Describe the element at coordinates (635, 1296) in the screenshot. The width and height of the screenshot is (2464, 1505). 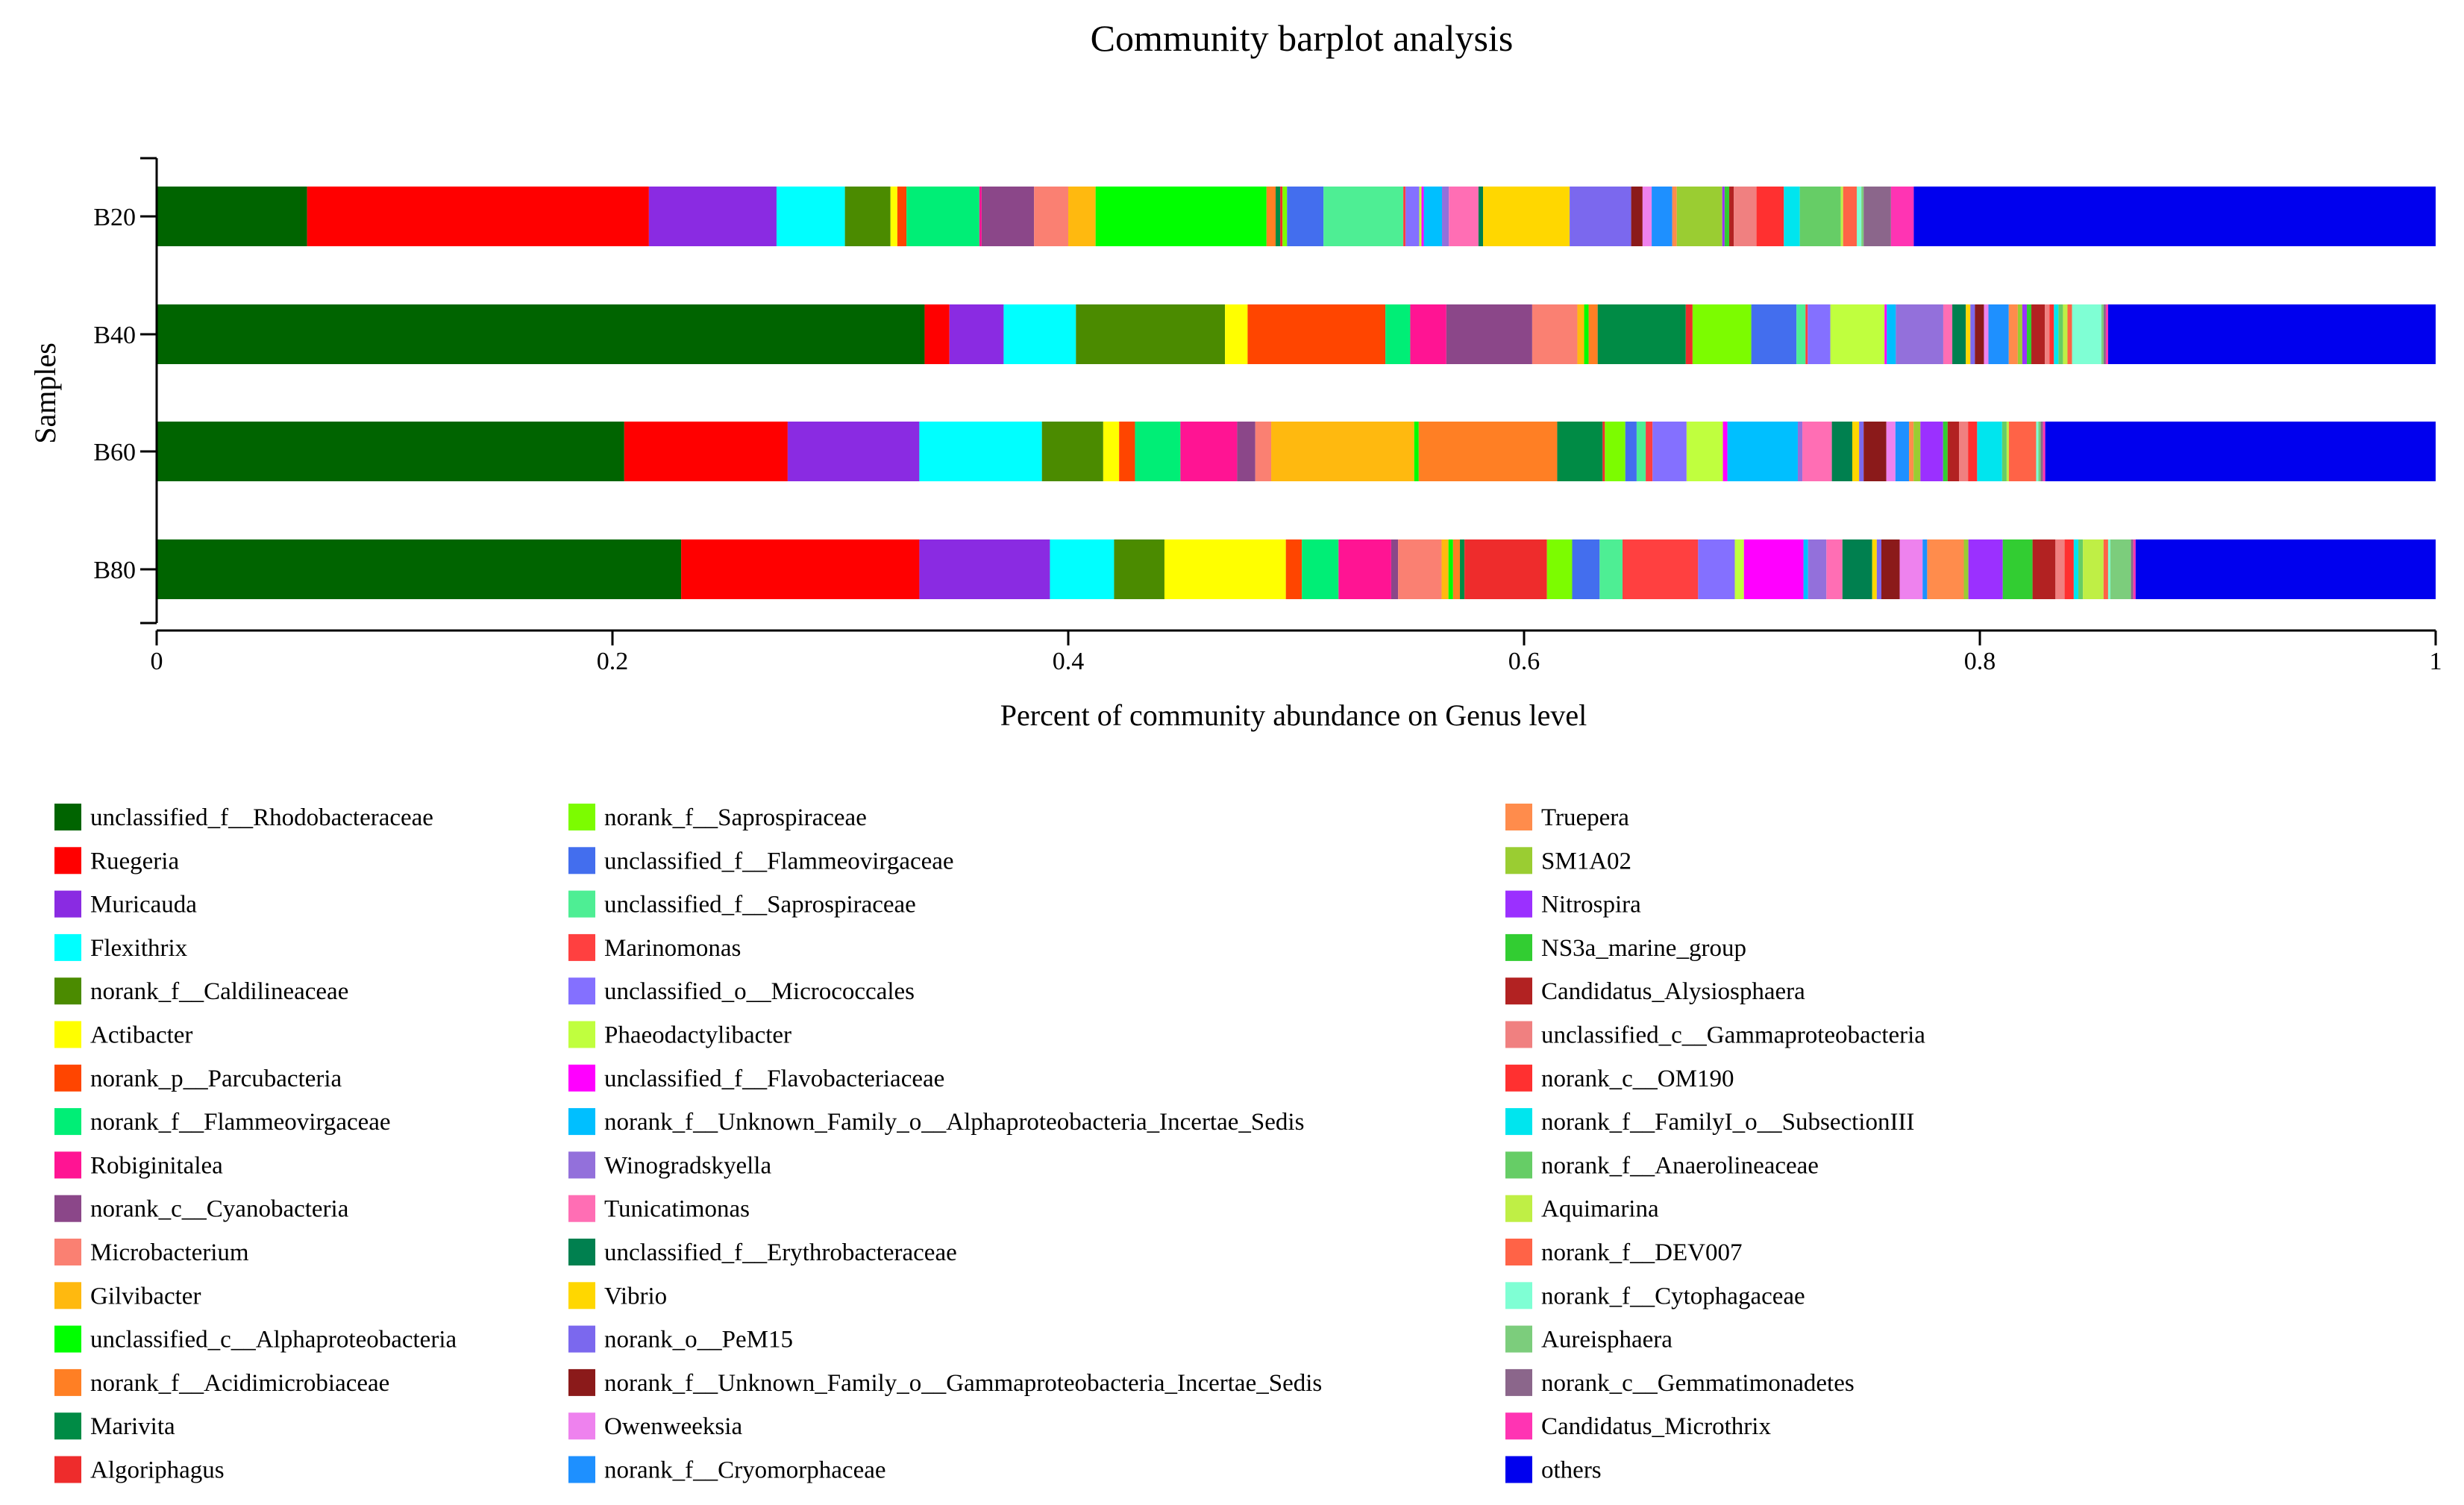
I see `legend-label: Vibrio` at that location.